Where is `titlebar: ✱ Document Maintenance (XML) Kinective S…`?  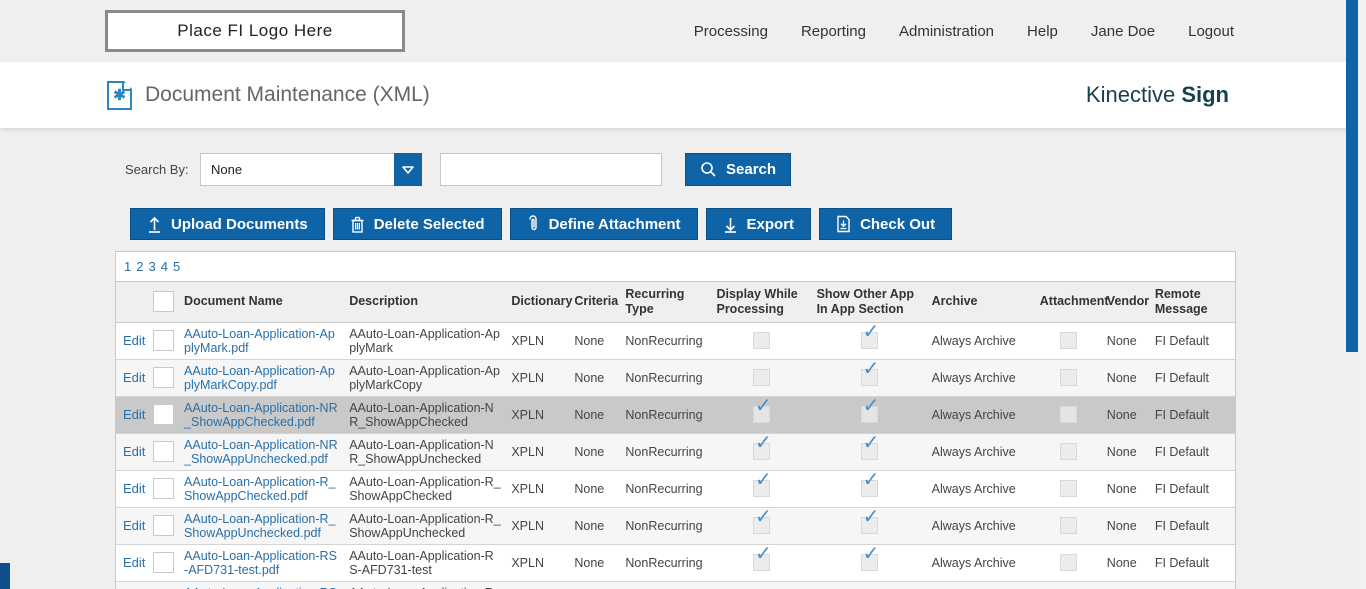
titlebar: ✱ Document Maintenance (XML) Kinective S… is located at coordinates (683, 95).